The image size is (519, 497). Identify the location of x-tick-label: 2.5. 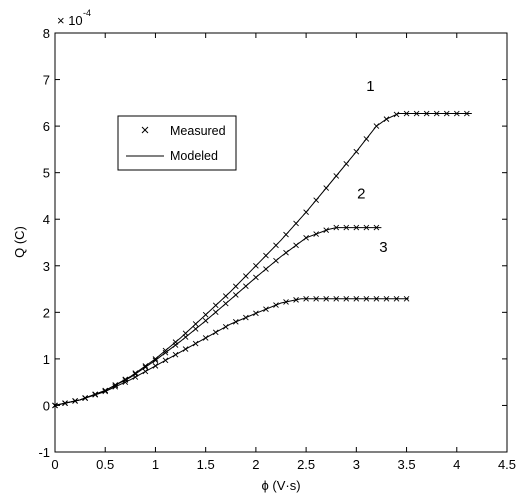
(306, 464).